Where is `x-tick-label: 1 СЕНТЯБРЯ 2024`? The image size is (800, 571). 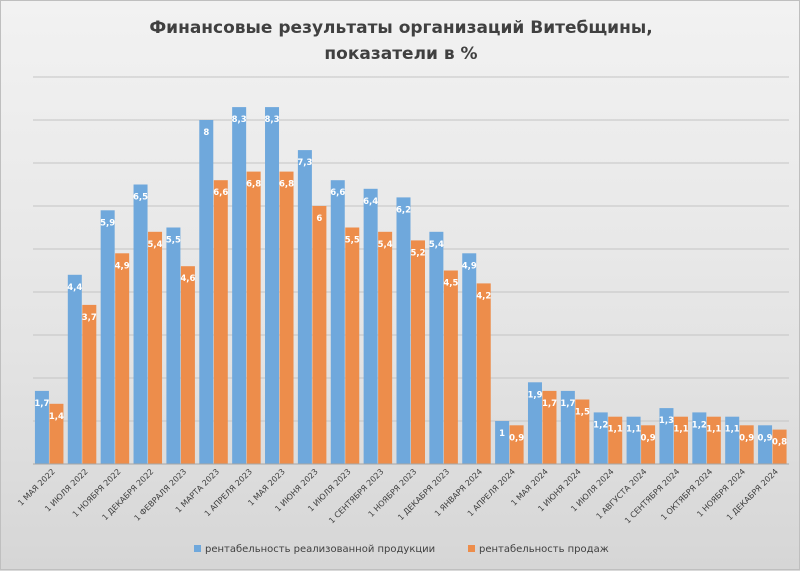
x-tick-label: 1 СЕНТЯБРЯ 2024 is located at coordinates (652, 496).